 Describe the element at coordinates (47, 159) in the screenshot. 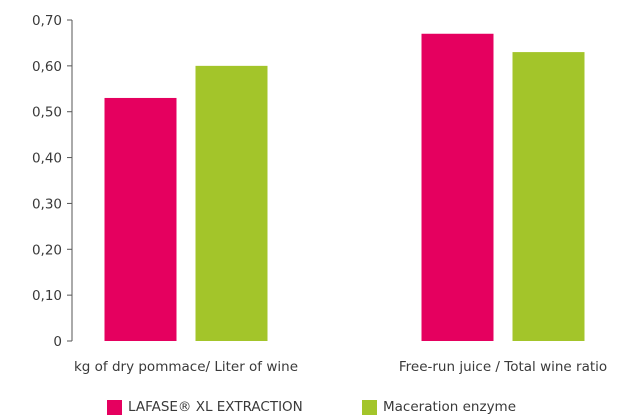

I see `y-tick-label: 0,40` at that location.